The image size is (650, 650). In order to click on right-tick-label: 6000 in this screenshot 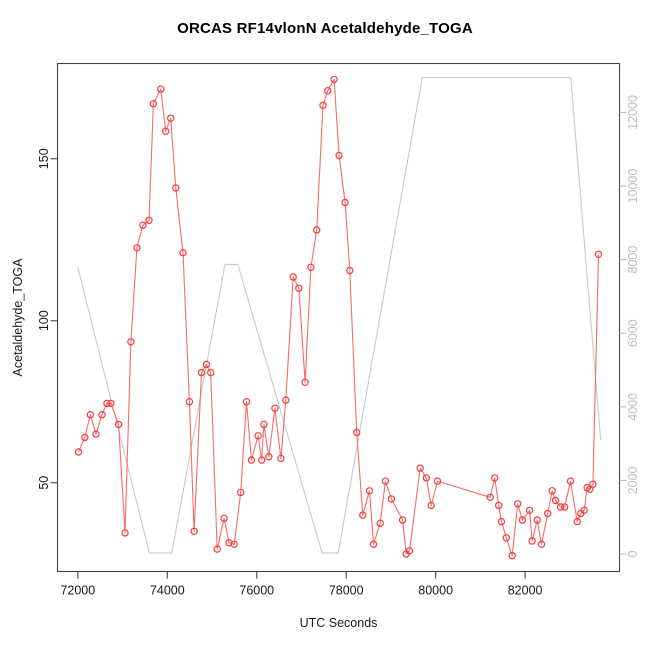, I will do `click(633, 333)`.